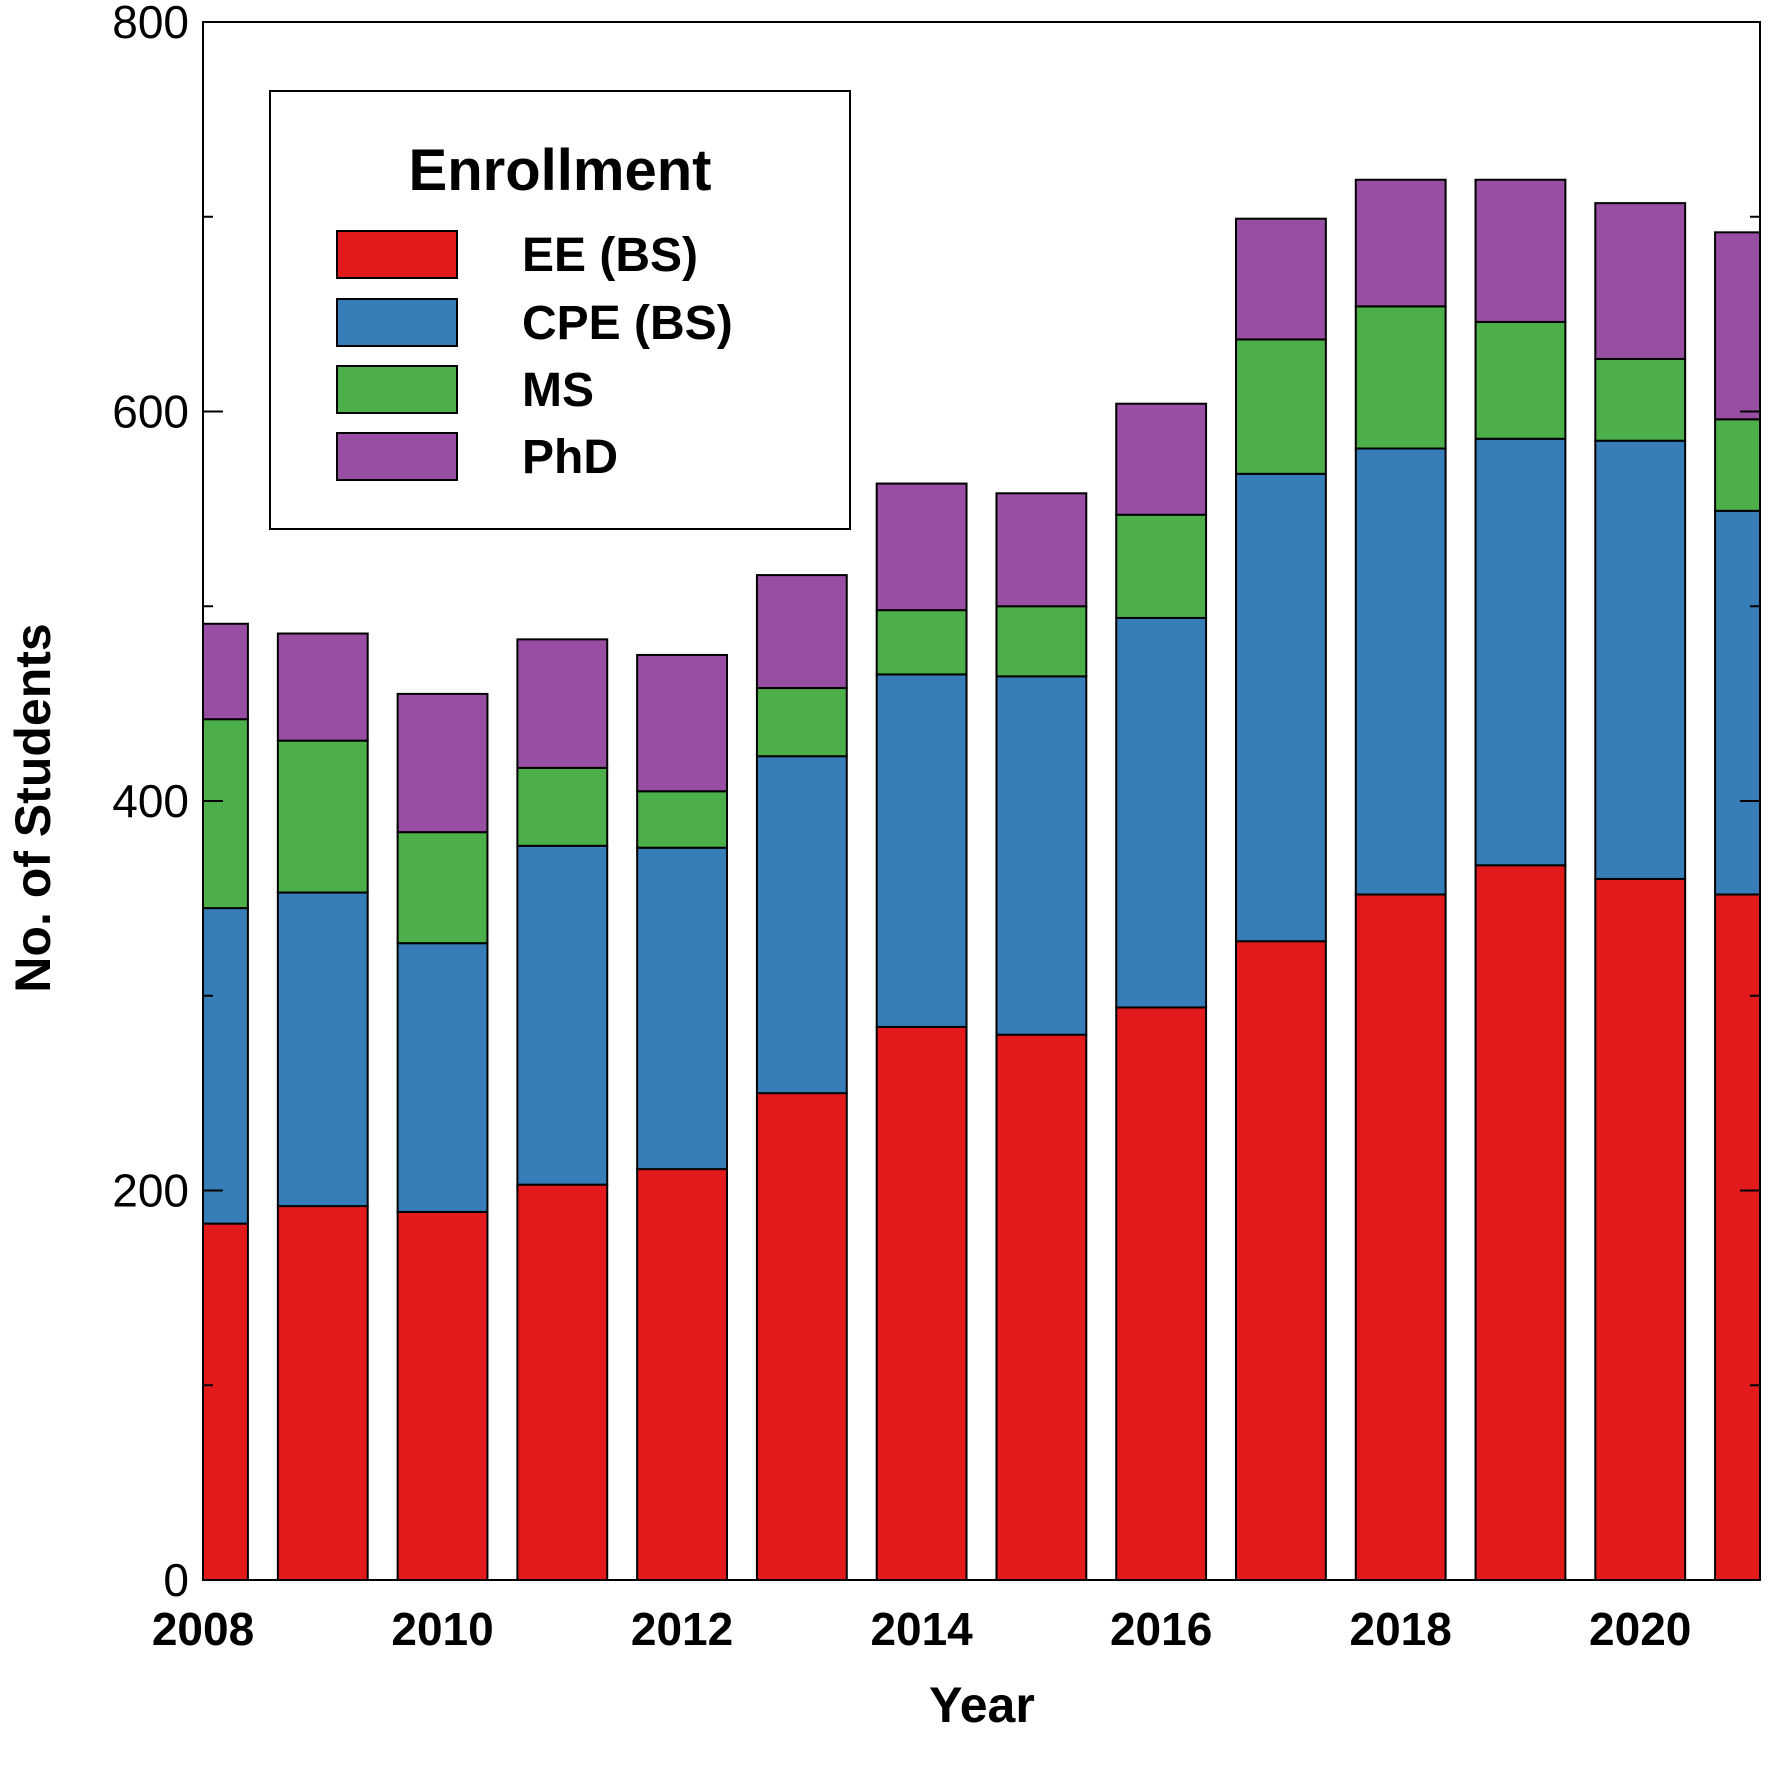 The height and width of the screenshot is (1771, 1771). Describe the element at coordinates (1401, 1629) in the screenshot. I see `x-tick-label: 2018` at that location.